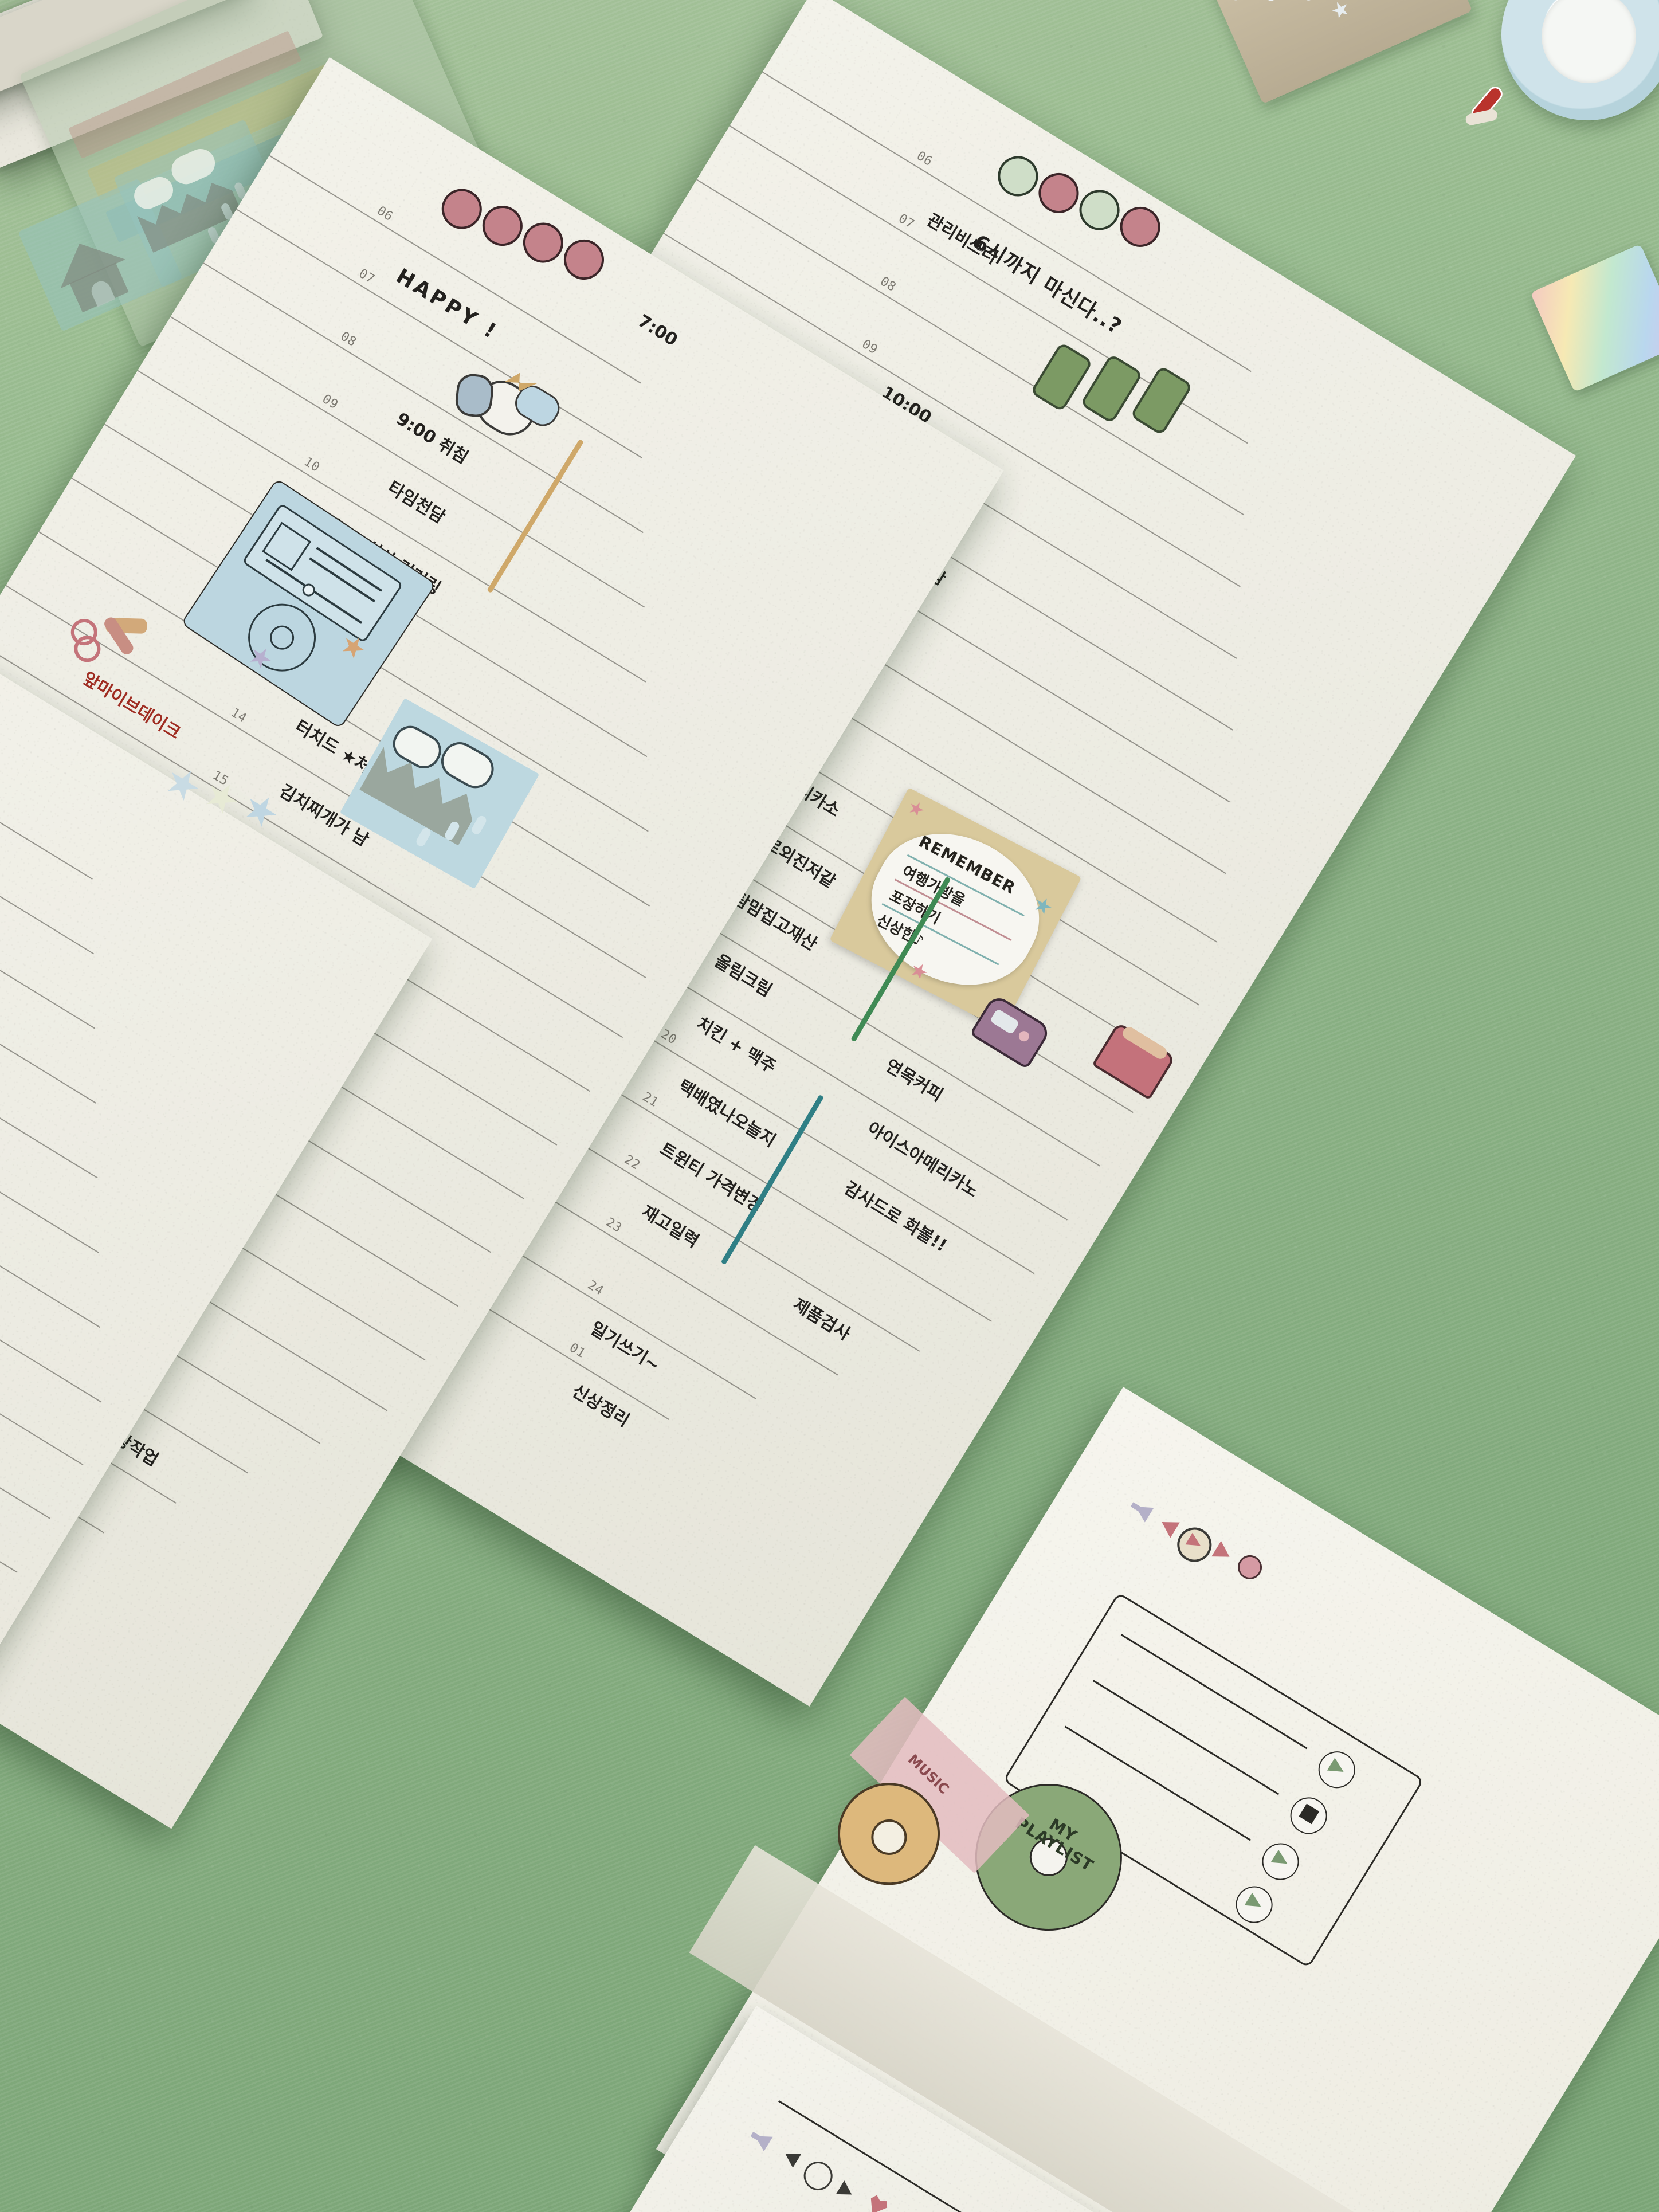  Describe the element at coordinates (535, 516) in the screenshot. I see `tan-accent-line` at that location.